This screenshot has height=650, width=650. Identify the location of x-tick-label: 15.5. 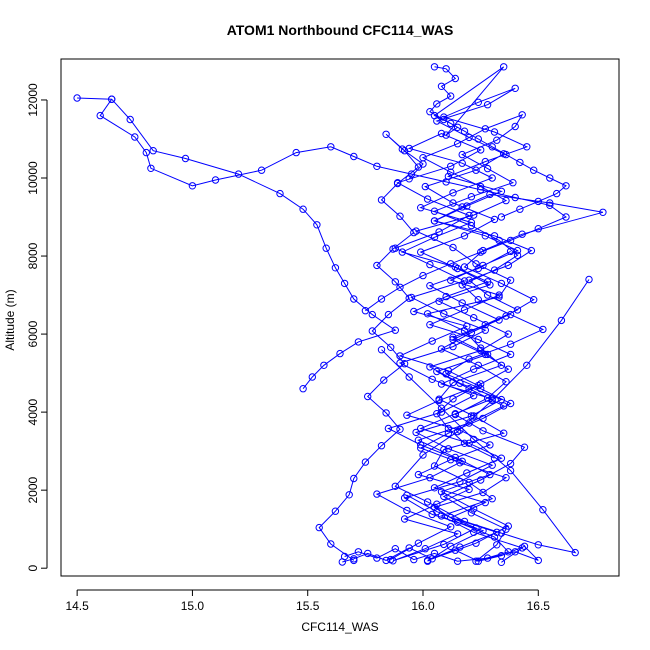
(308, 606).